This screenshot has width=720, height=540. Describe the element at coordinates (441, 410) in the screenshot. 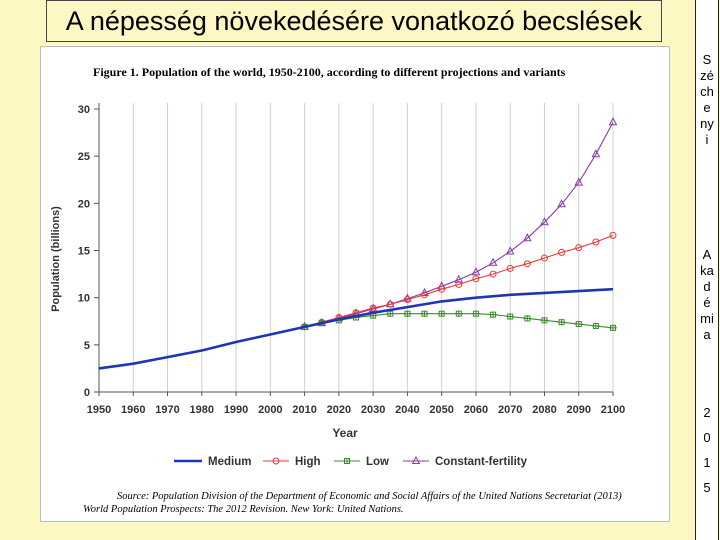

I see `x-tick-label: 2050` at that location.